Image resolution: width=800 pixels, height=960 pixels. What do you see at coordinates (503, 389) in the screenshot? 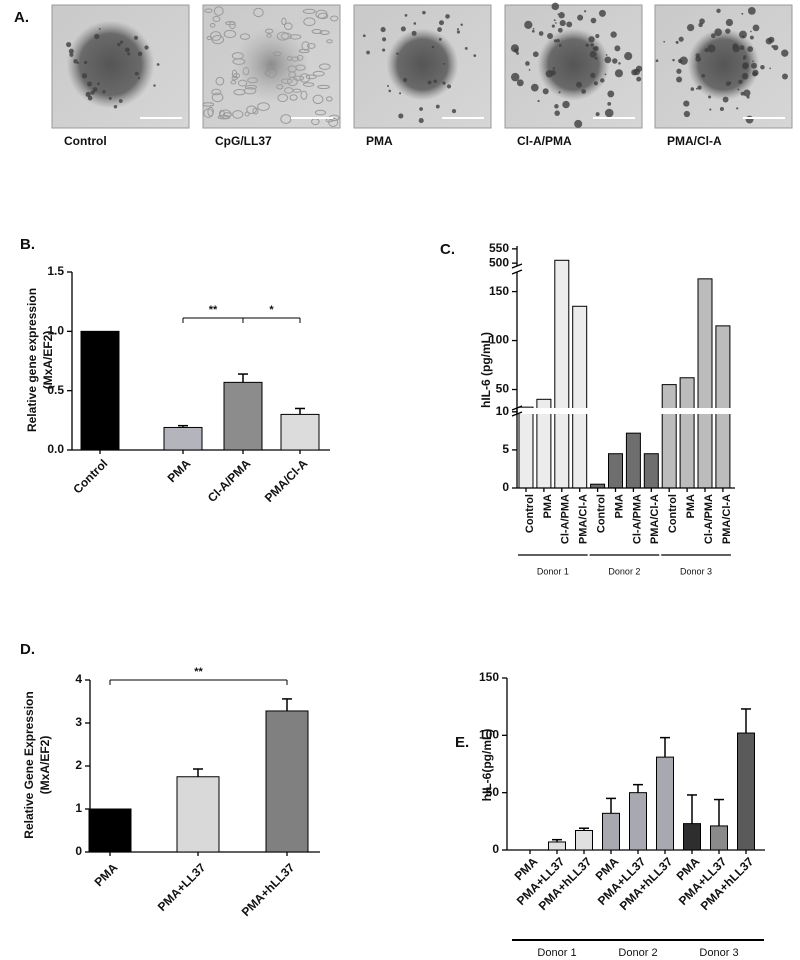
I see `y-tick-label: 50` at bounding box center [503, 389].